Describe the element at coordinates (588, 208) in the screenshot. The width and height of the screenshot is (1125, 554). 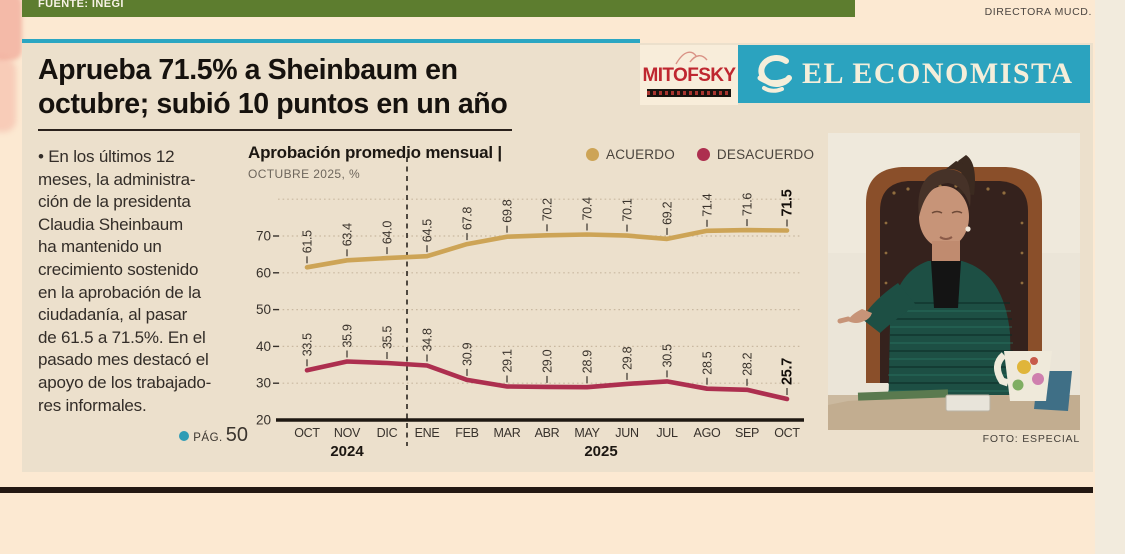
I see `svg-text: 70.4` at that location.